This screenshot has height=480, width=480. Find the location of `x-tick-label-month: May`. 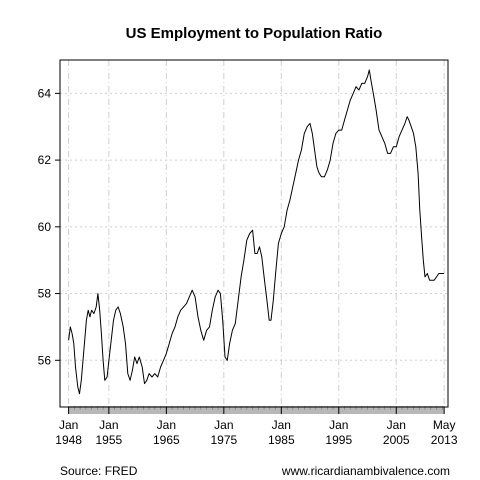

x-tick-label-month: May is located at coordinates (444, 425).